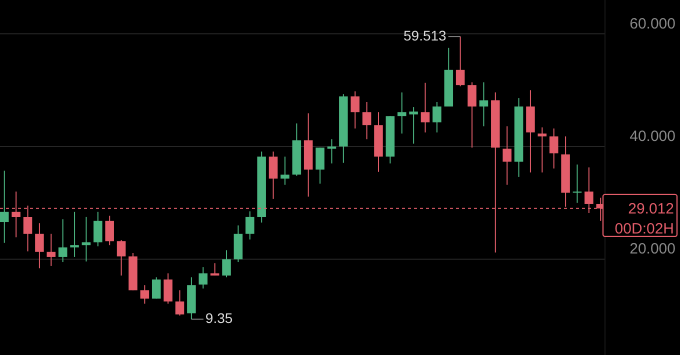 Image resolution: width=680 pixels, height=355 pixels. I want to click on annotation: 9.35, so click(219, 318).